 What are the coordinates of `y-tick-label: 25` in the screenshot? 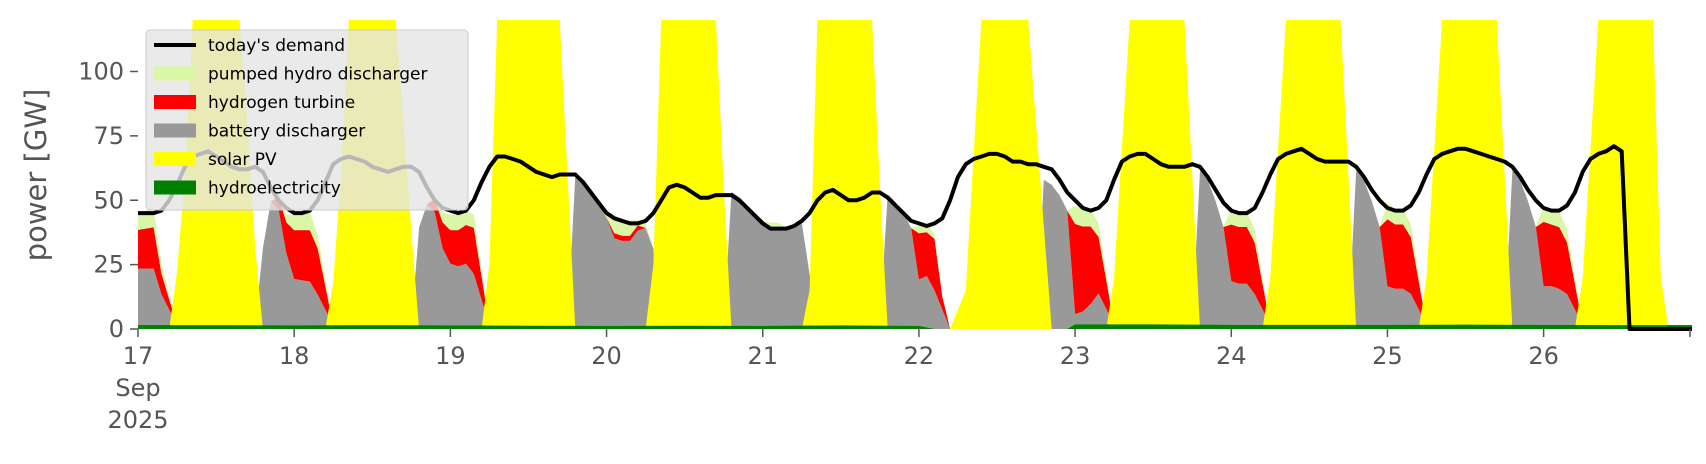 It's located at (108, 265).